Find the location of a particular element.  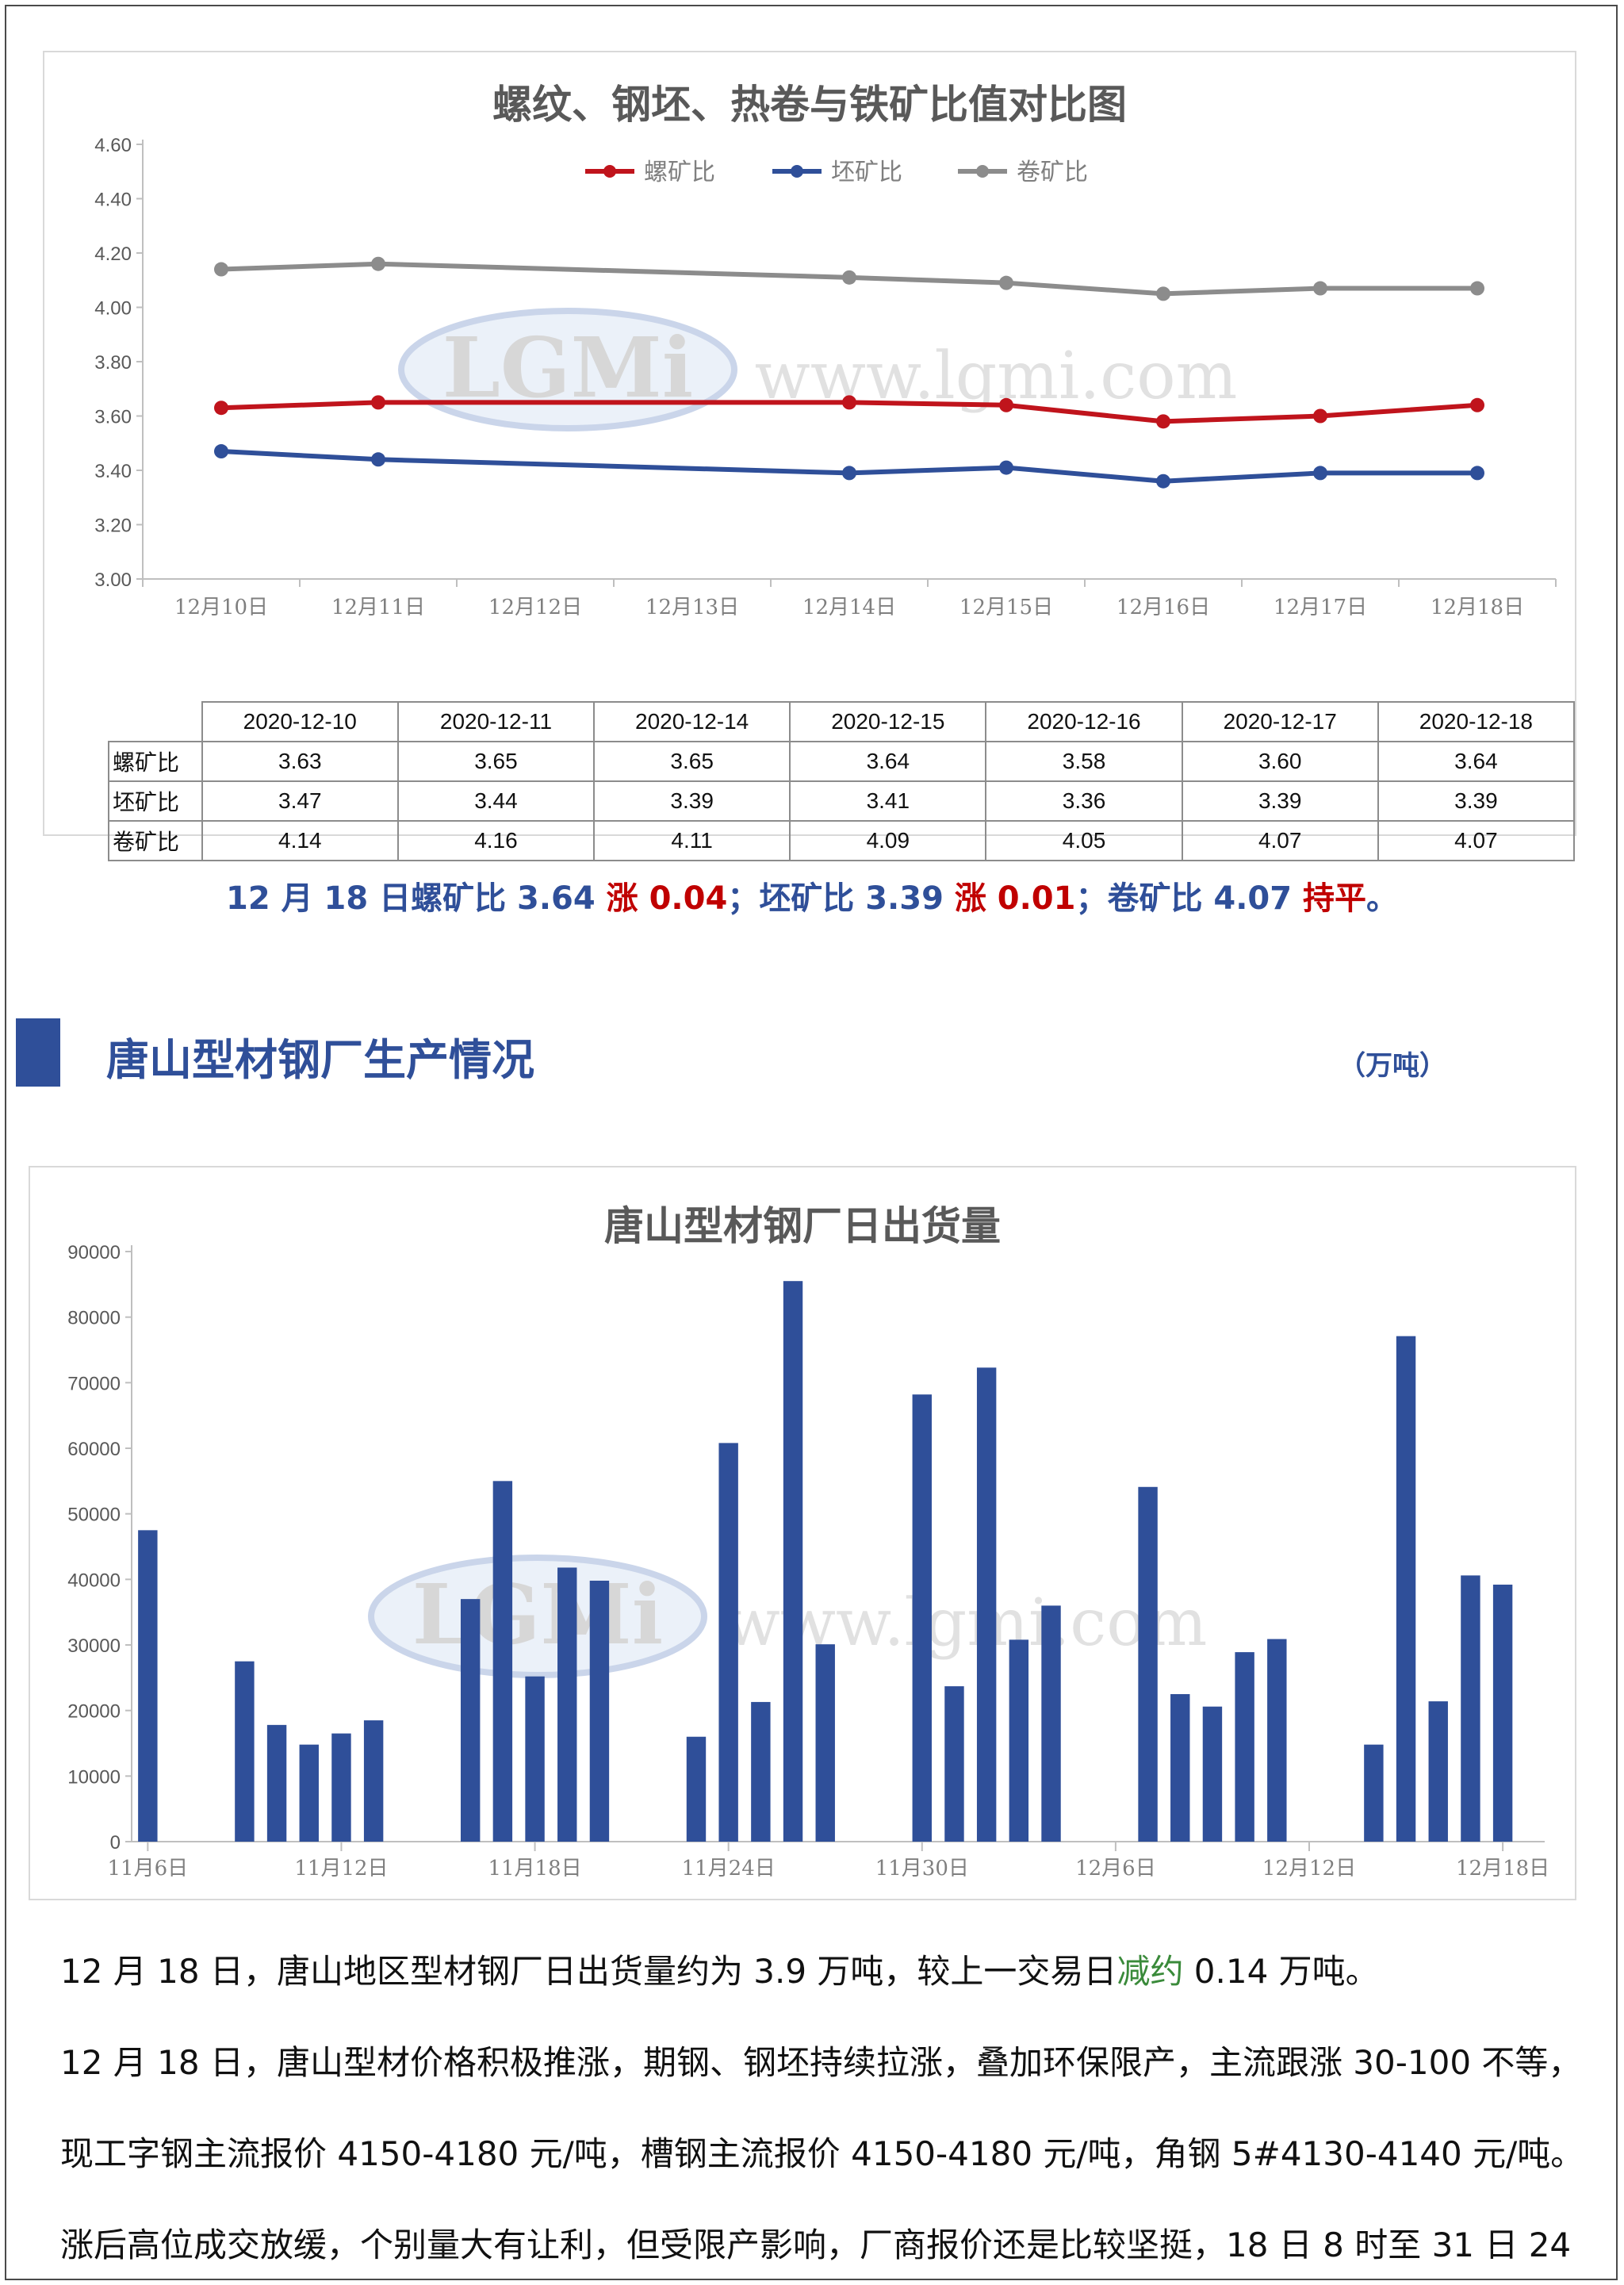

table-date: 2020-12-11 is located at coordinates (496, 722).